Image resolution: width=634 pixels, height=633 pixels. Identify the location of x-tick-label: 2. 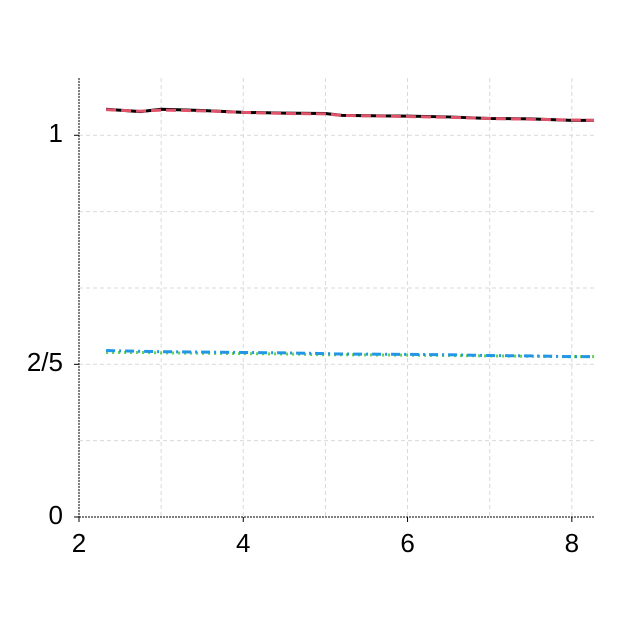
(79, 543).